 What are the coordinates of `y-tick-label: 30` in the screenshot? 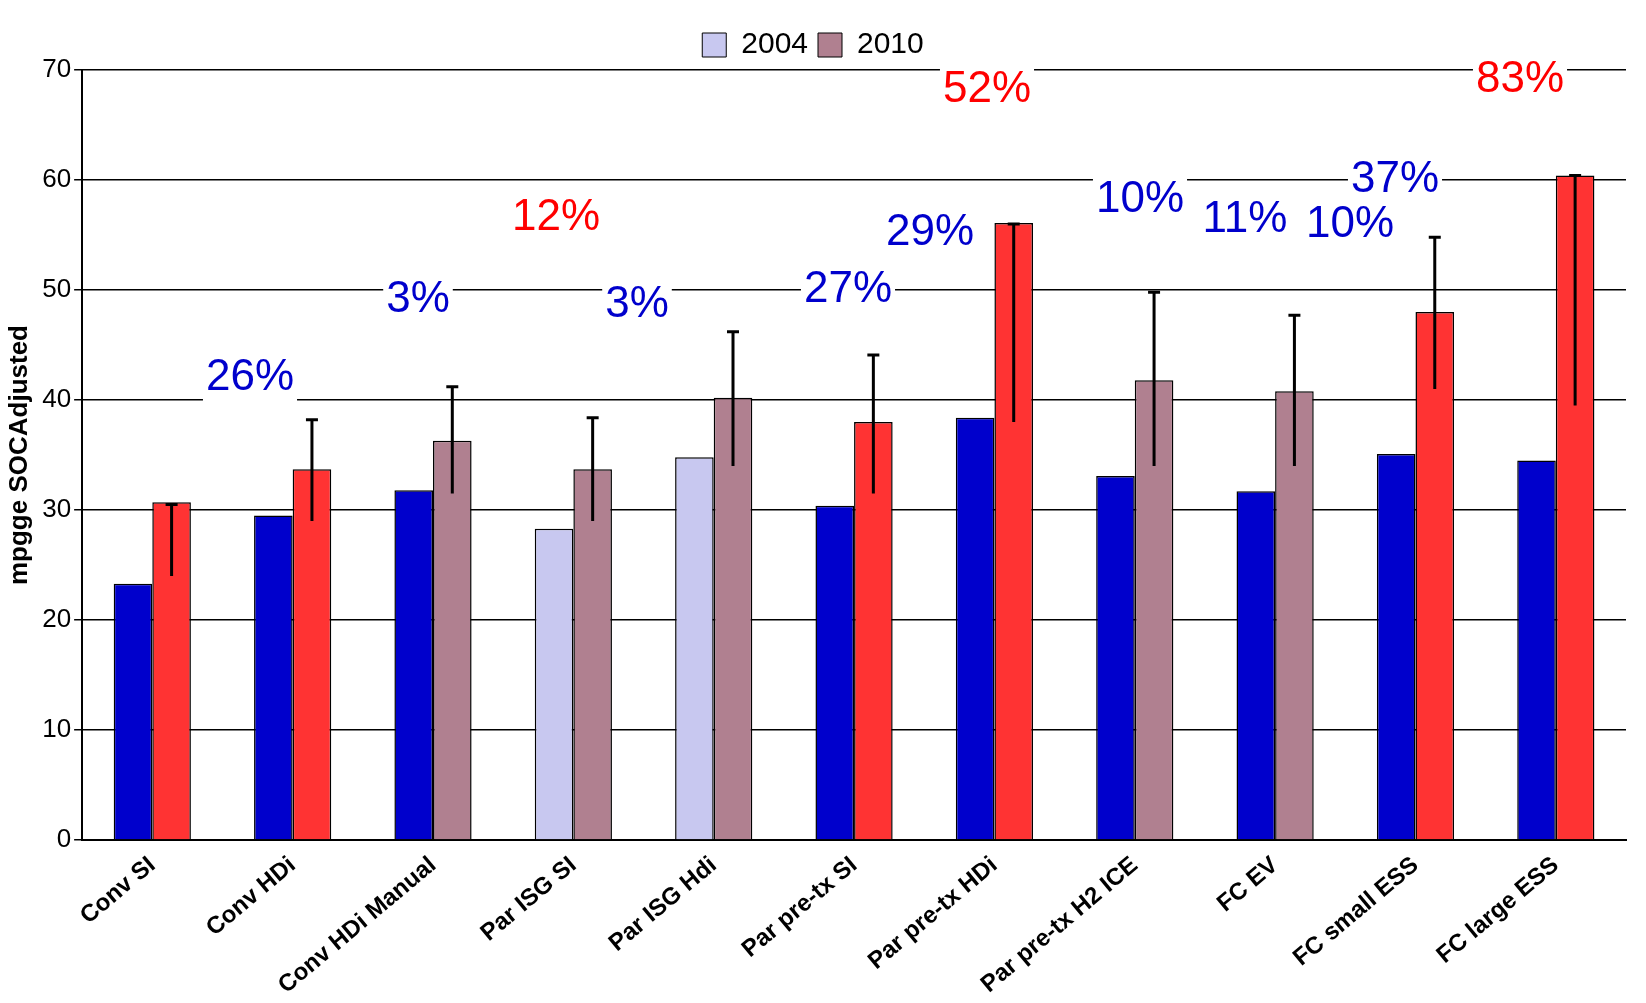 It's located at (57, 508).